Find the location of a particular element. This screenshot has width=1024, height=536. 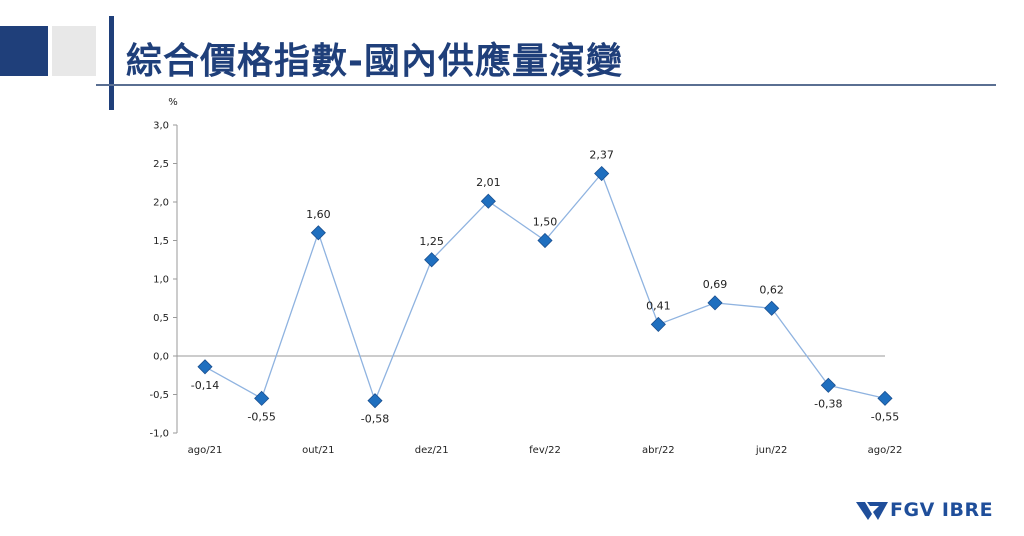

y-tick-label: -0,5 is located at coordinates (159, 395).